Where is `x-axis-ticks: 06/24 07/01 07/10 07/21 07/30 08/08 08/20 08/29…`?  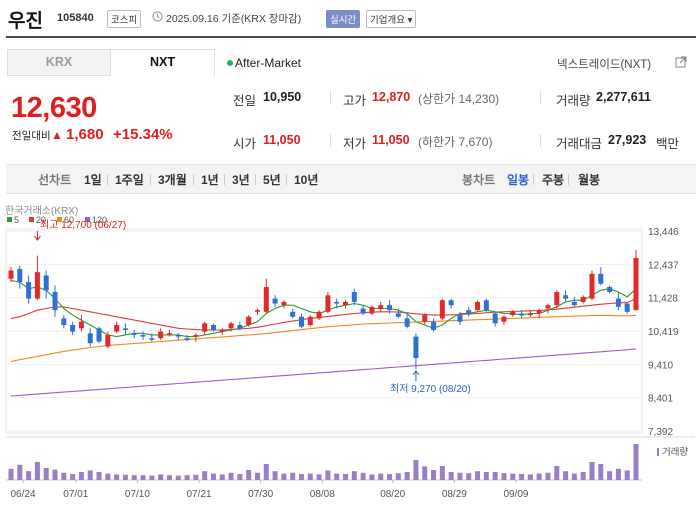
x-axis-ticks: 06/24 07/01 07/10 07/21 07/30 08/08 08/20 08/29… is located at coordinates (269, 490).